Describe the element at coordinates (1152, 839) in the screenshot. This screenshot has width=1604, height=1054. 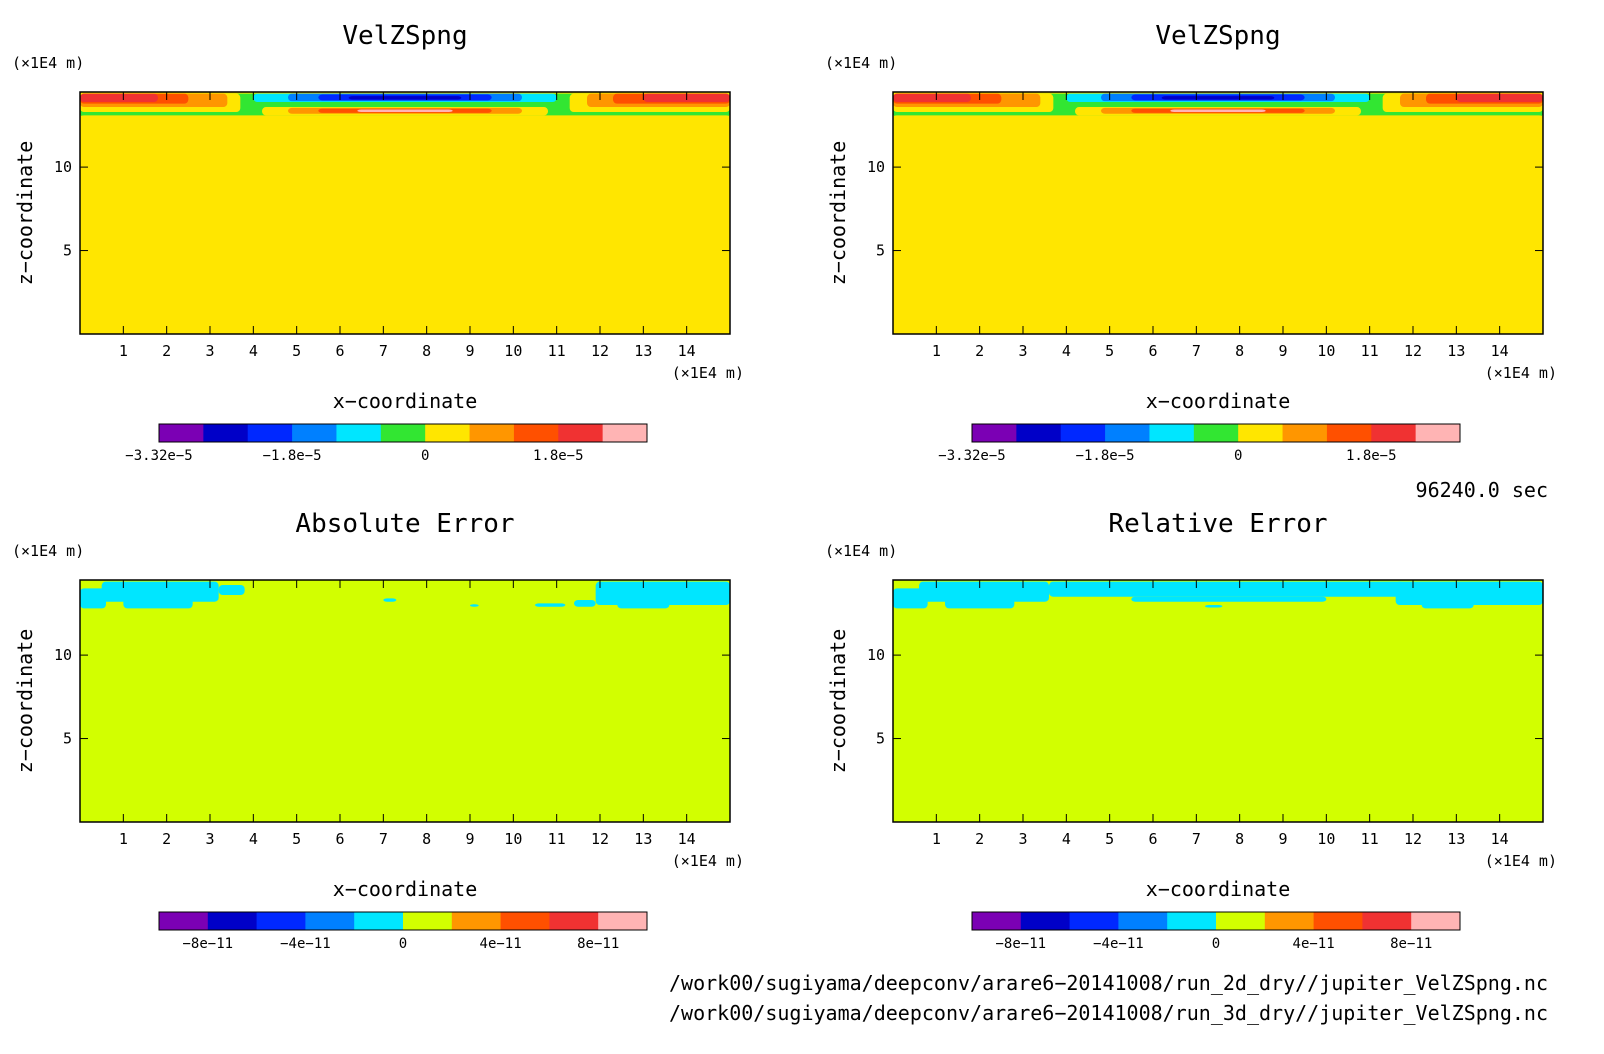
I see `x-tick-label: 6` at that location.